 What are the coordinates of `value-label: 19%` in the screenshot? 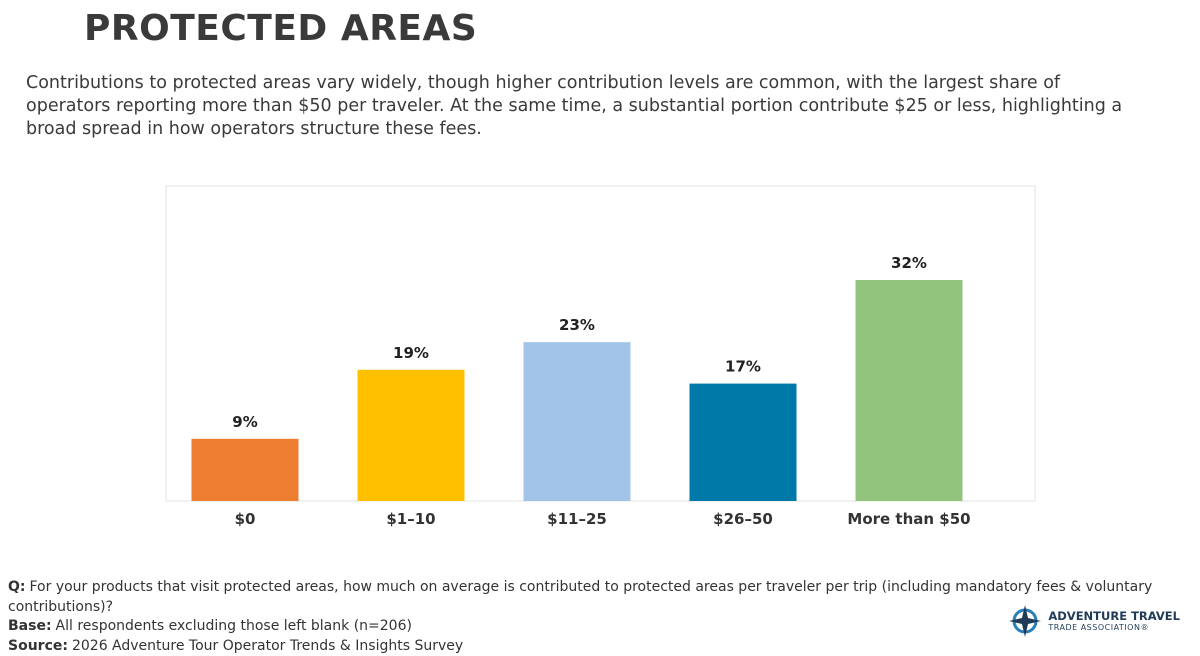 It's located at (411, 353).